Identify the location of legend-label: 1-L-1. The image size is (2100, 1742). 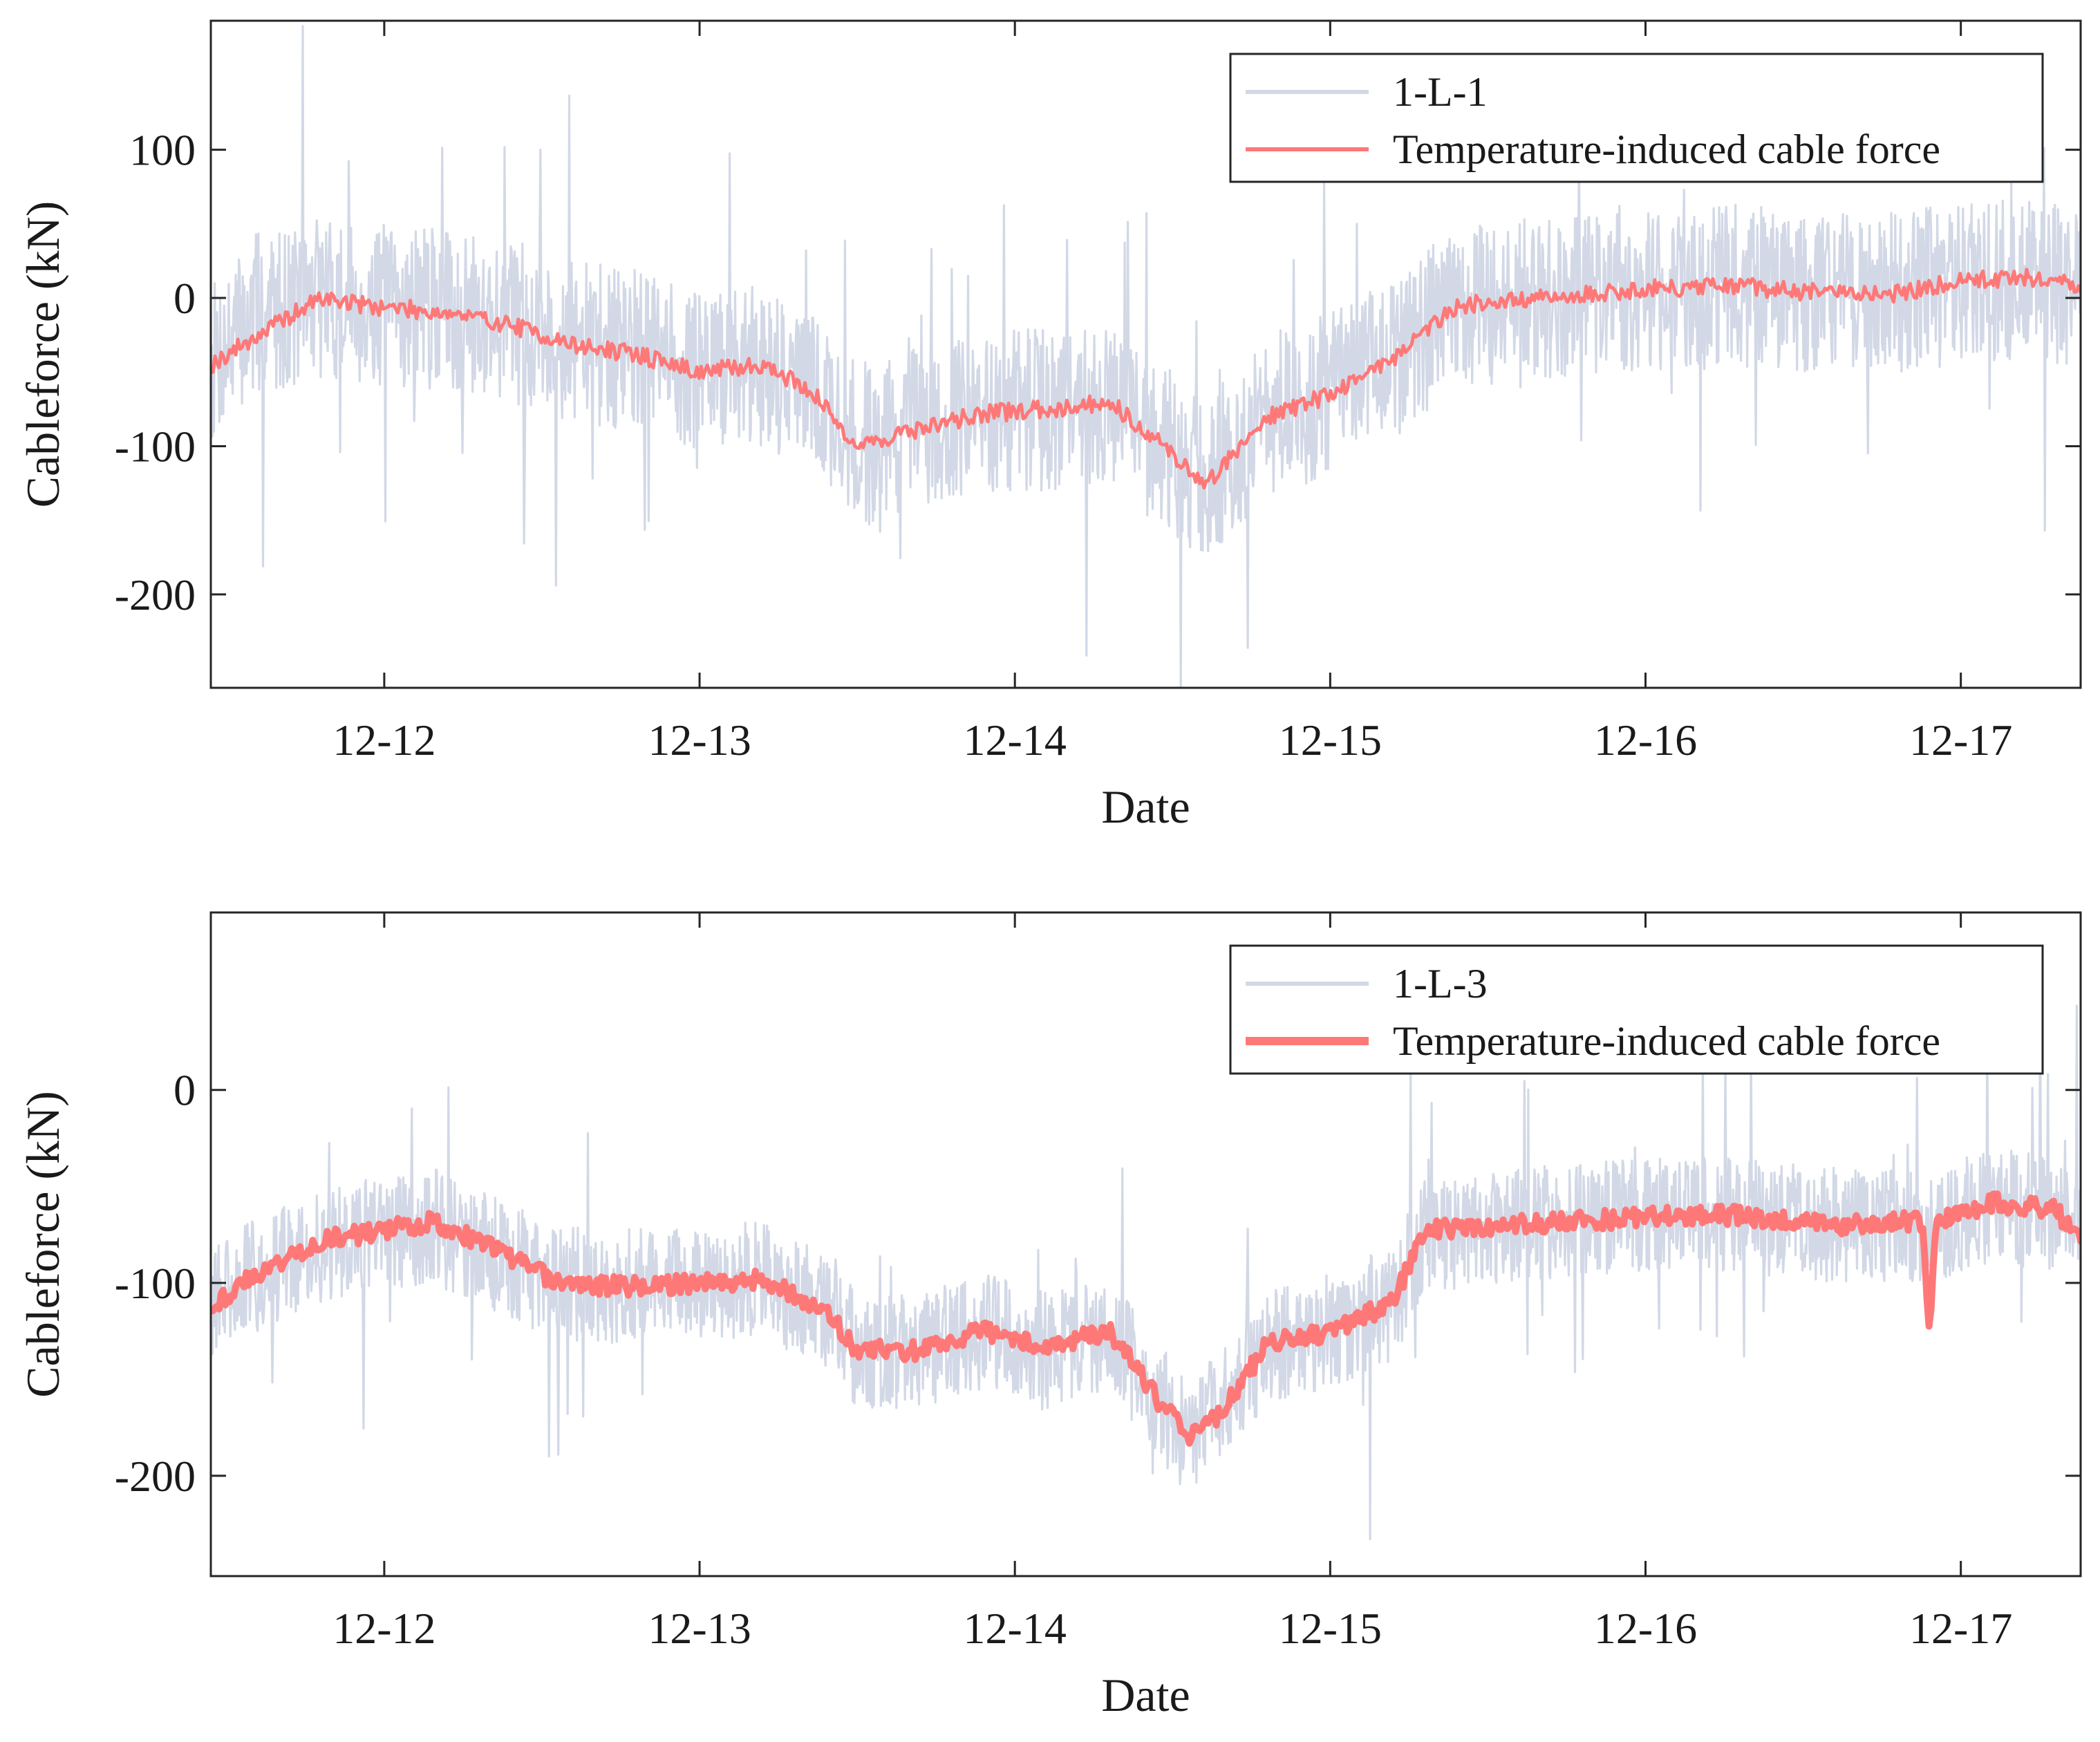
(1441, 92).